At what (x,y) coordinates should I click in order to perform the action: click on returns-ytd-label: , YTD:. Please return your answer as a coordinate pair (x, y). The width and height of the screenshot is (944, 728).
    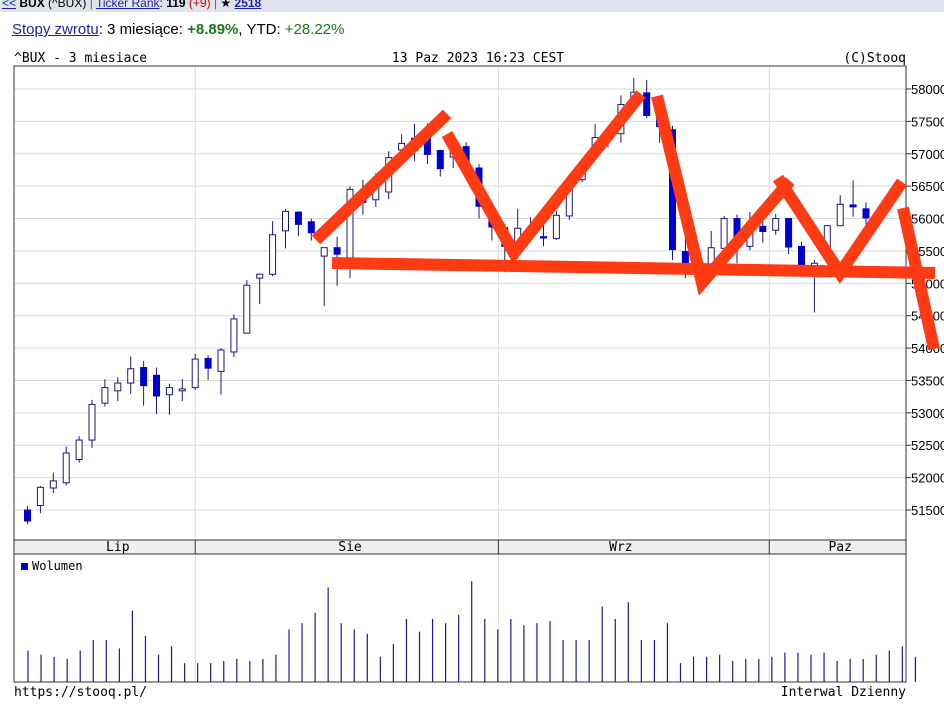
    Looking at the image, I should click on (261, 29).